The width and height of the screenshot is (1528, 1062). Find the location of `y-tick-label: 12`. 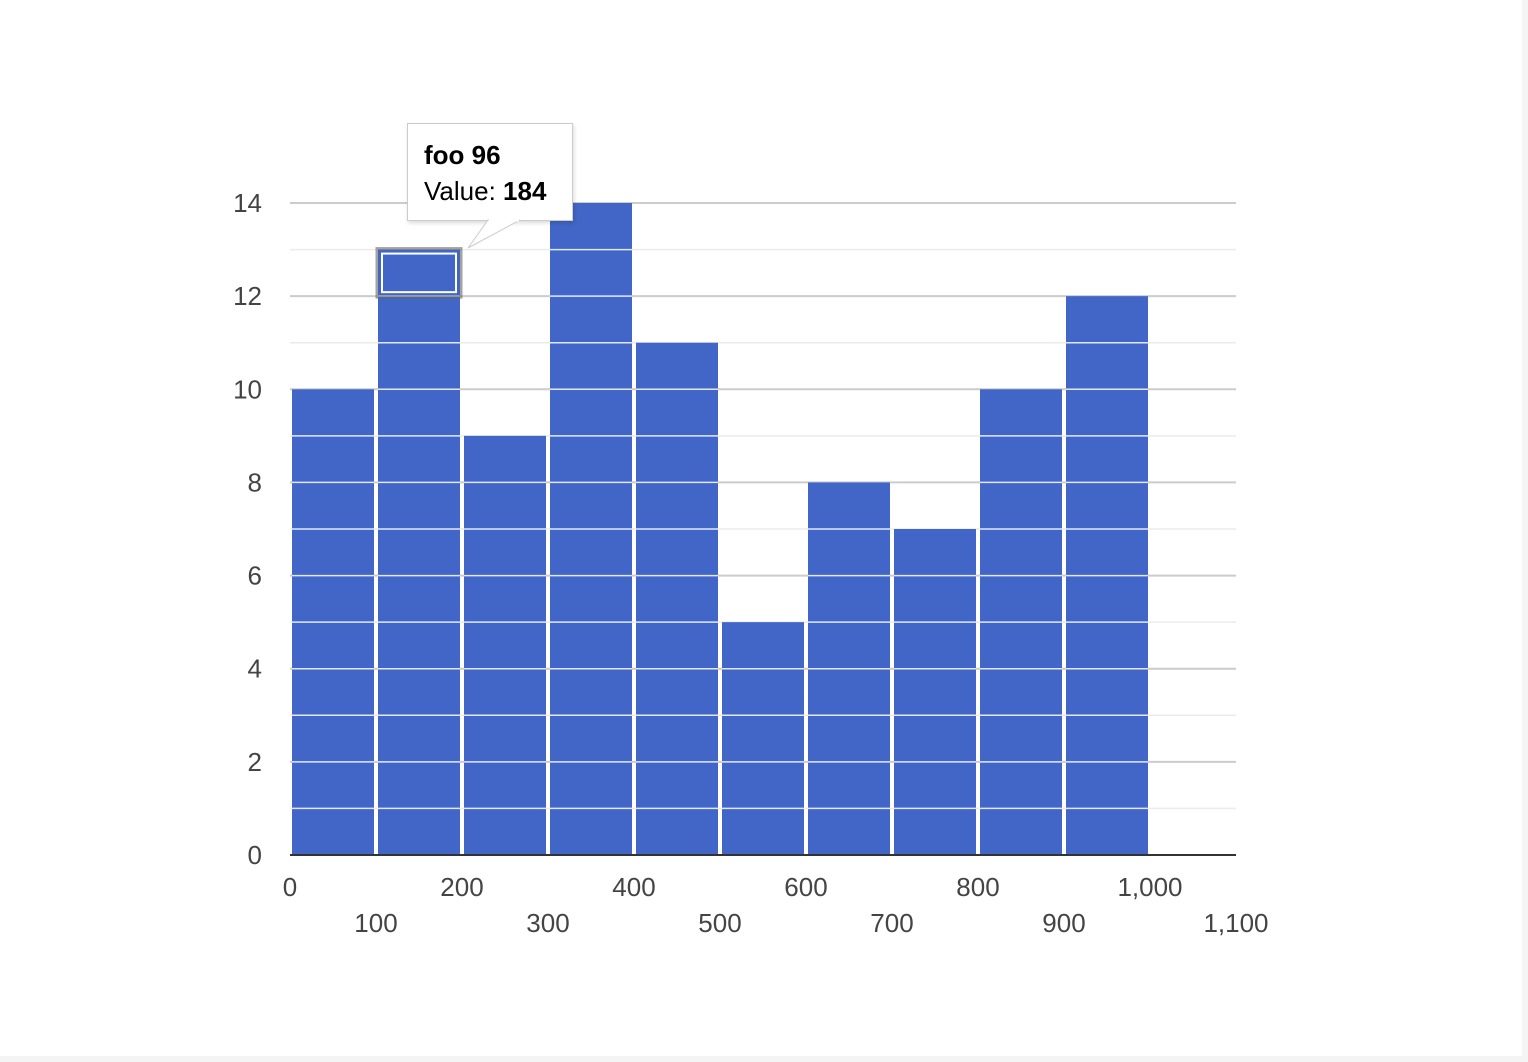

y-tick-label: 12 is located at coordinates (247, 296).